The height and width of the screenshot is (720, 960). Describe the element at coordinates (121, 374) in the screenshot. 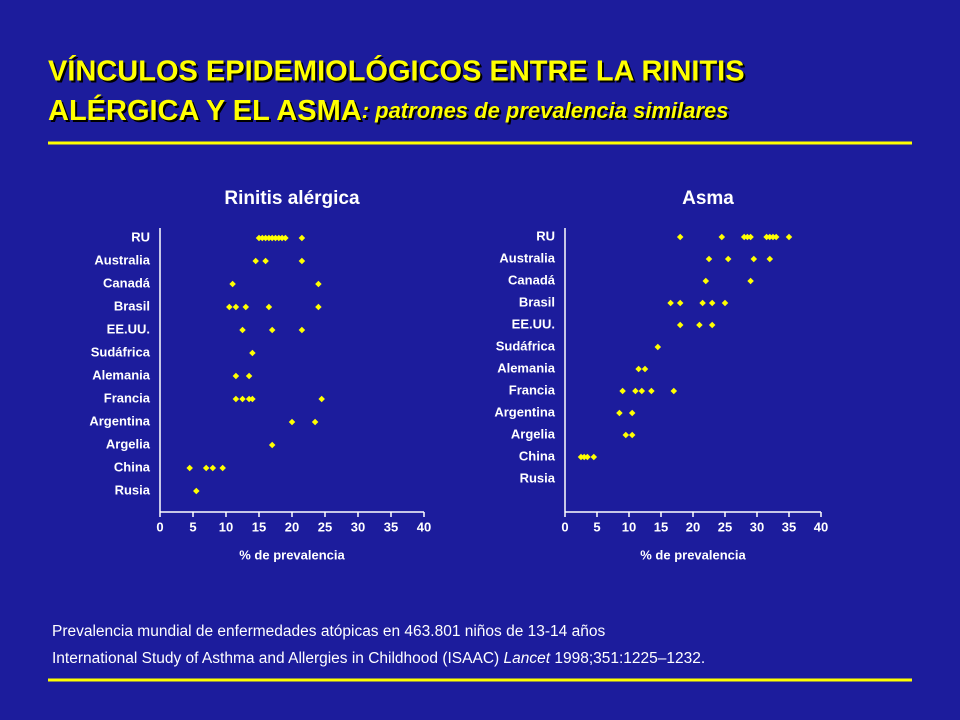

I see `category-label: Alemania` at that location.